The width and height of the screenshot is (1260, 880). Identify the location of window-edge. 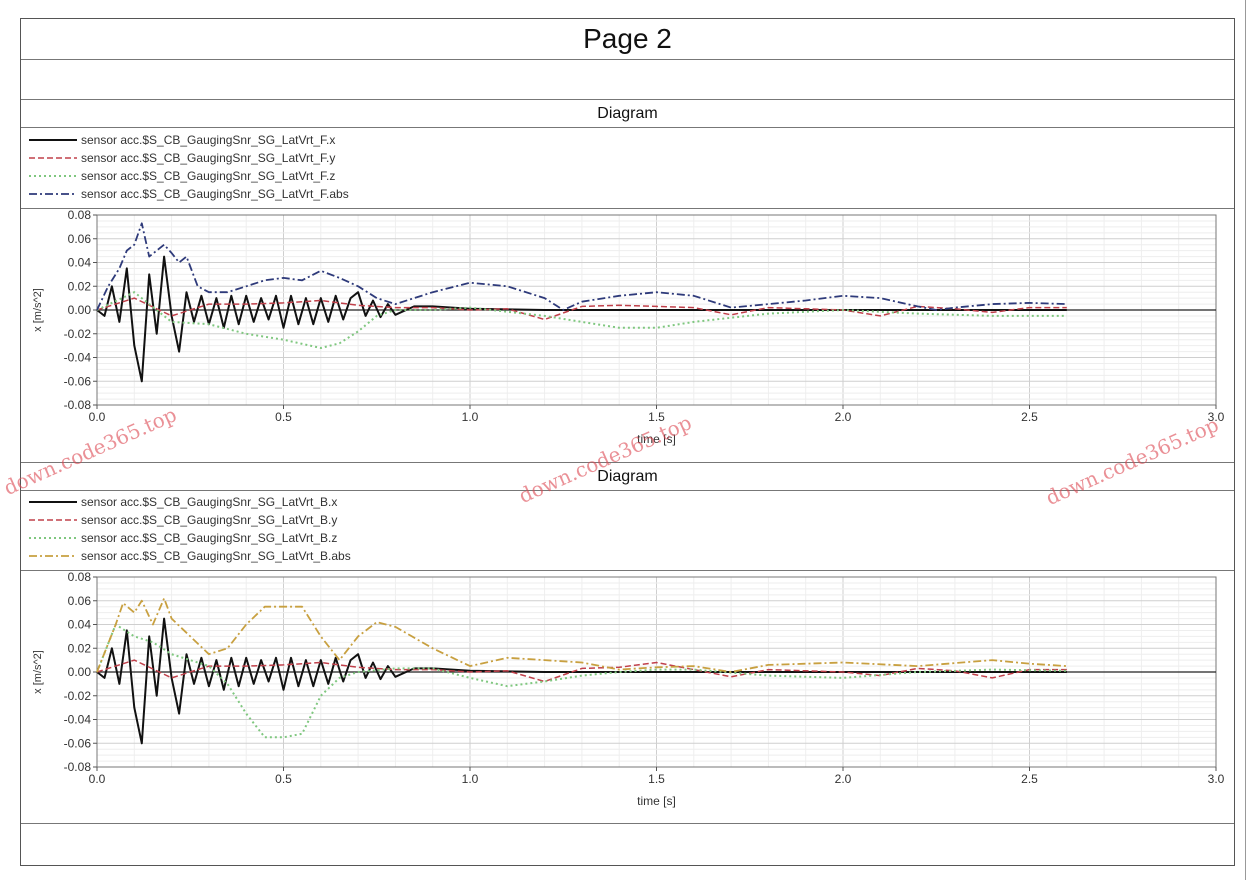
(1245, 440).